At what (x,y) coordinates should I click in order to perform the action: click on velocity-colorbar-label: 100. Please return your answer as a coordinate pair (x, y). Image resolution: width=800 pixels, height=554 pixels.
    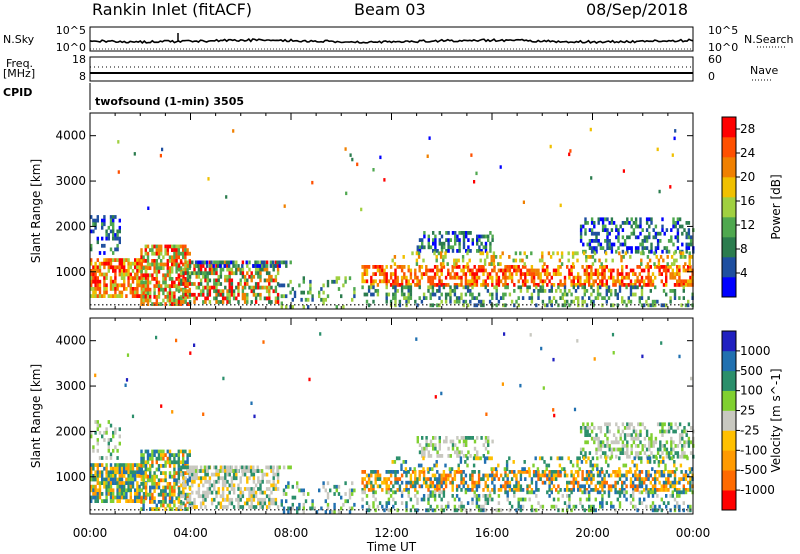
    Looking at the image, I should click on (751, 391).